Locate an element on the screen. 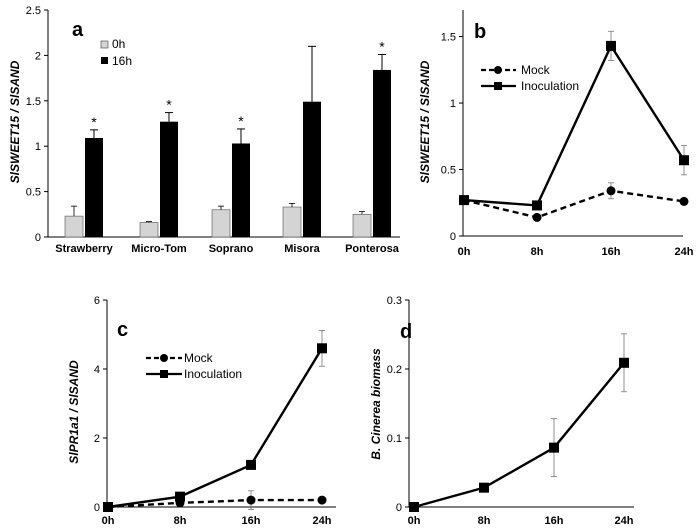 The image size is (700, 532). panel-c-lines is located at coordinates (215, 420).